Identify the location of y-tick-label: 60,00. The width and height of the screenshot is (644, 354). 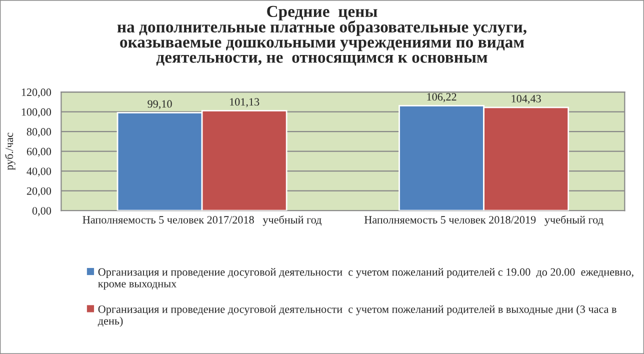
(39, 152).